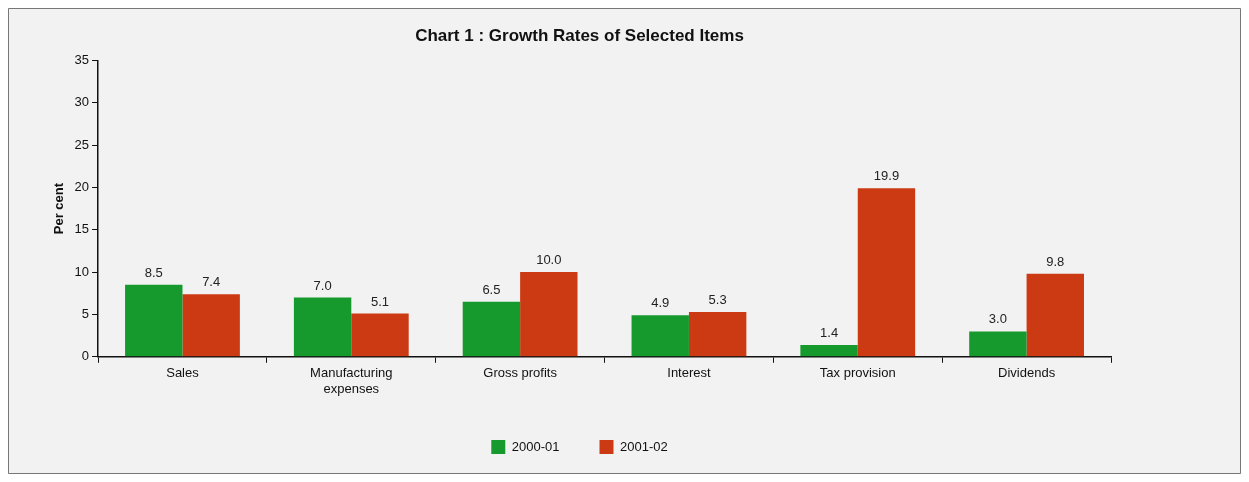  Describe the element at coordinates (153, 272) in the screenshot. I see `data-label: 8.5` at that location.